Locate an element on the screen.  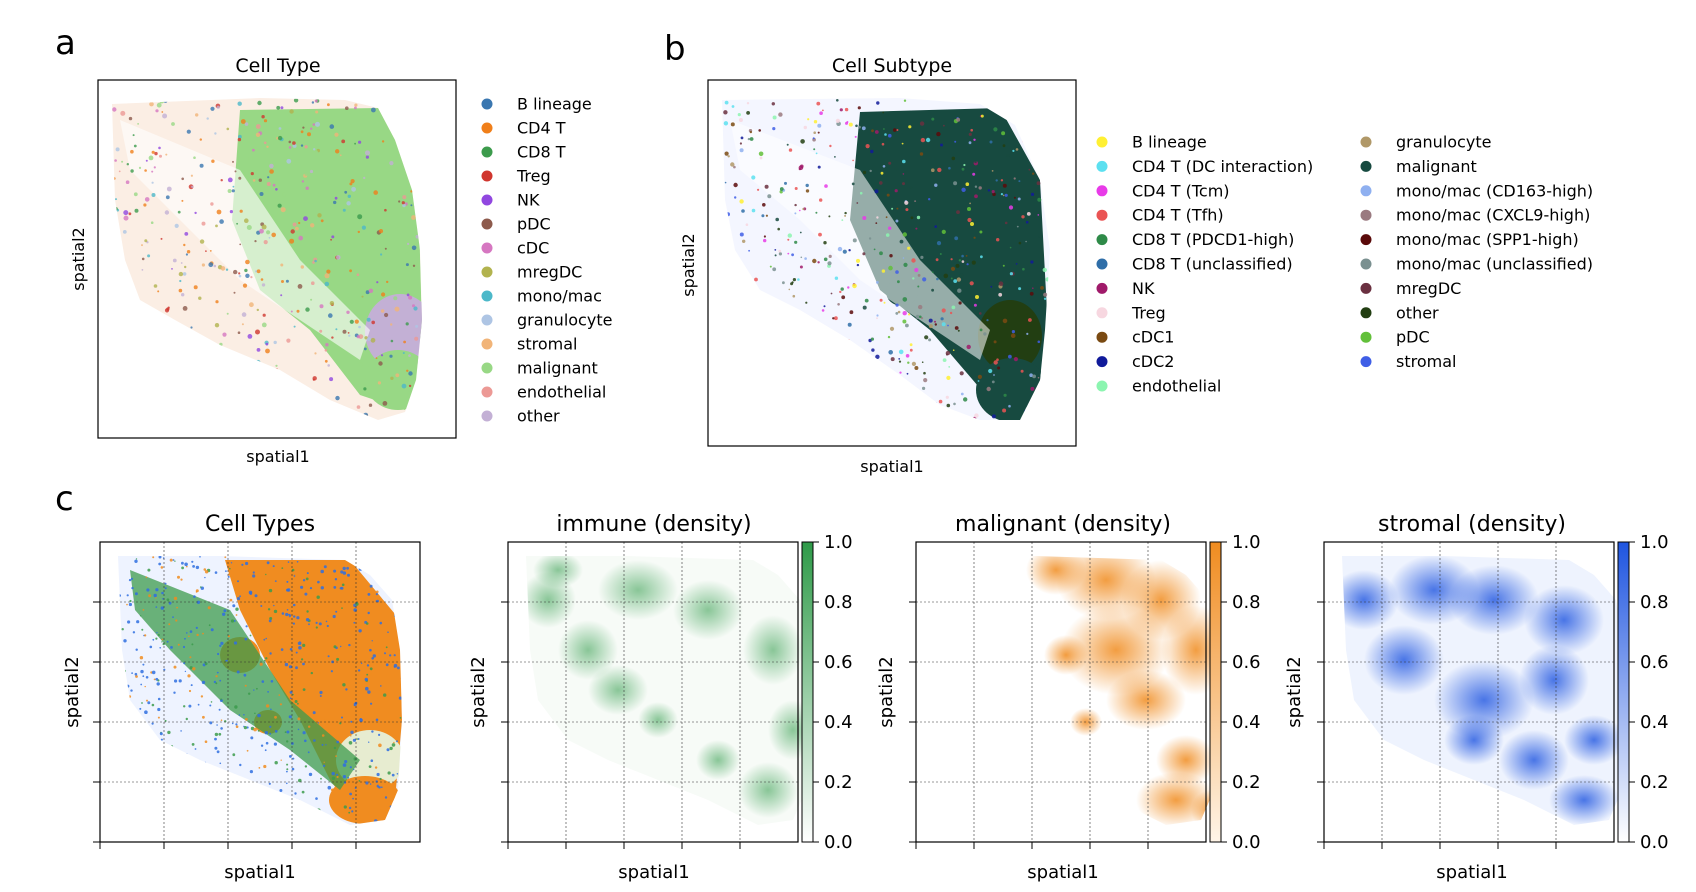
legend-label: CD8 T (unclassified) is located at coordinates (1212, 264).